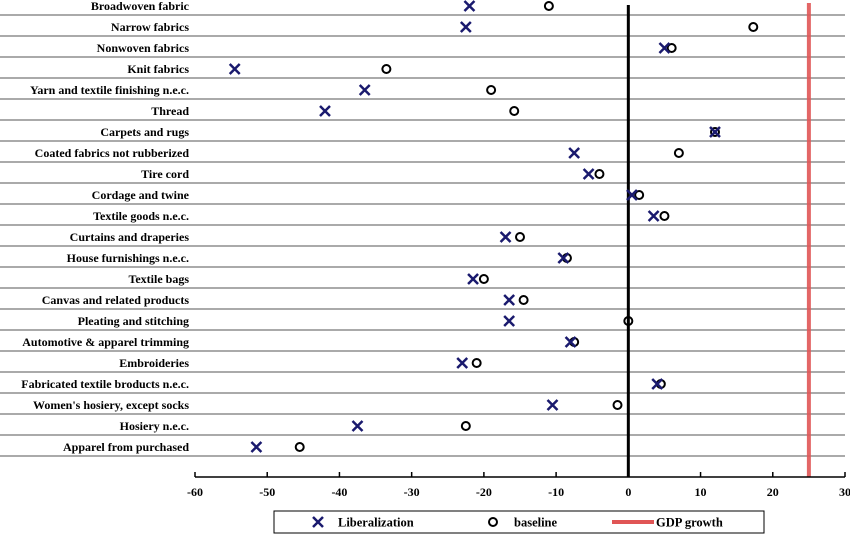  Describe the element at coordinates (140, 6) in the screenshot. I see `category-label: Broadwoven fabric` at that location.